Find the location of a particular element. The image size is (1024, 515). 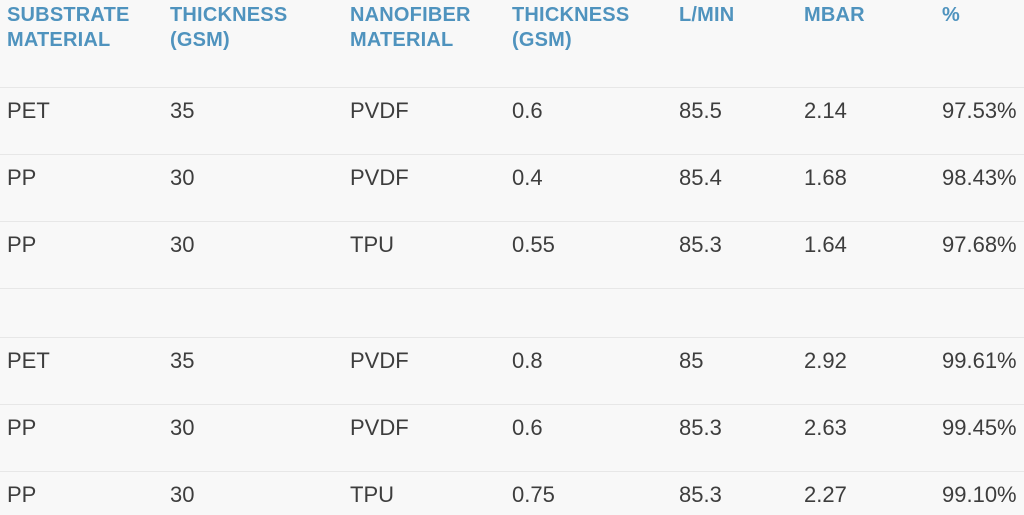

table-row: PP 30 TPU 0.75 85.3 2.27 99.10% is located at coordinates (512, 493).